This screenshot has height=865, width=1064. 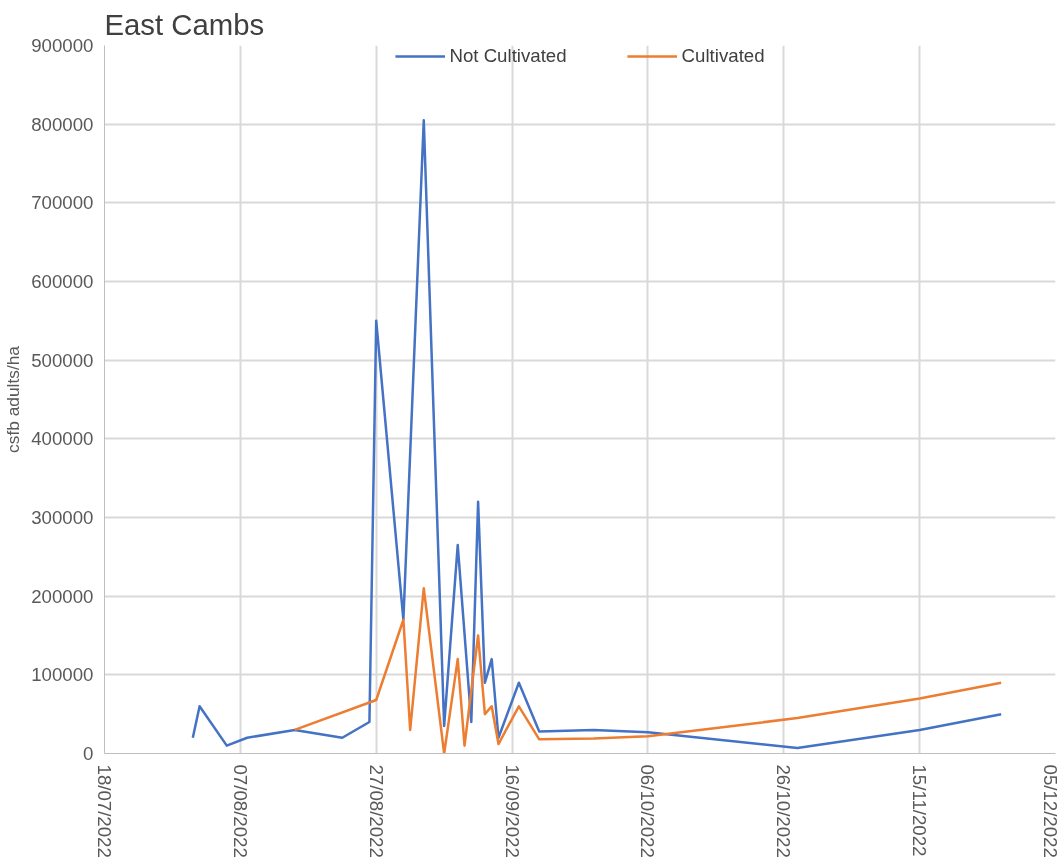 I want to click on y-tick-label: 400000, so click(x=62, y=439).